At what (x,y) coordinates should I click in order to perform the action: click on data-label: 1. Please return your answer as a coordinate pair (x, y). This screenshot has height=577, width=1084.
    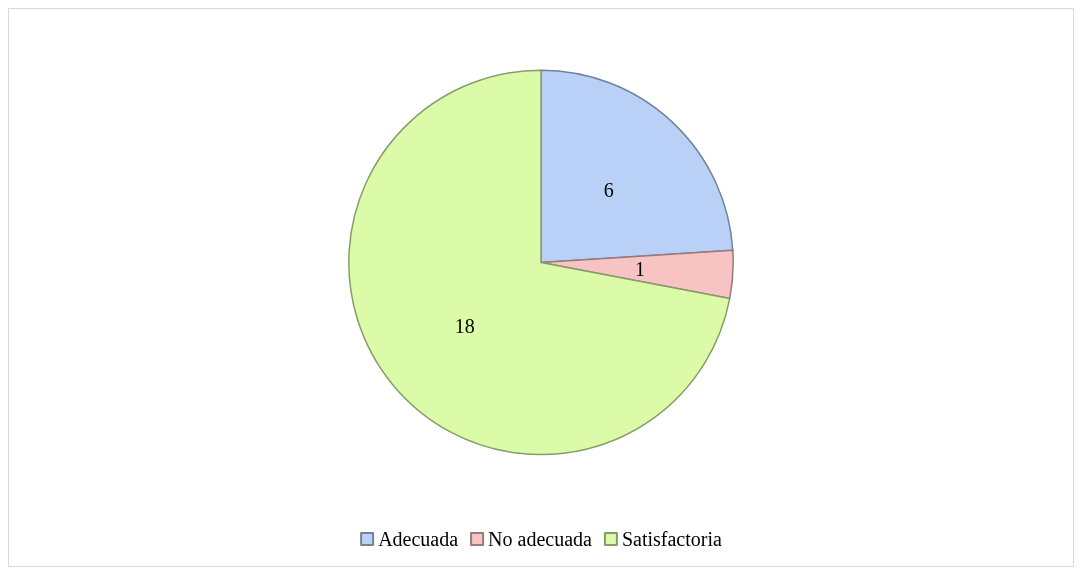
    Looking at the image, I should click on (639, 268).